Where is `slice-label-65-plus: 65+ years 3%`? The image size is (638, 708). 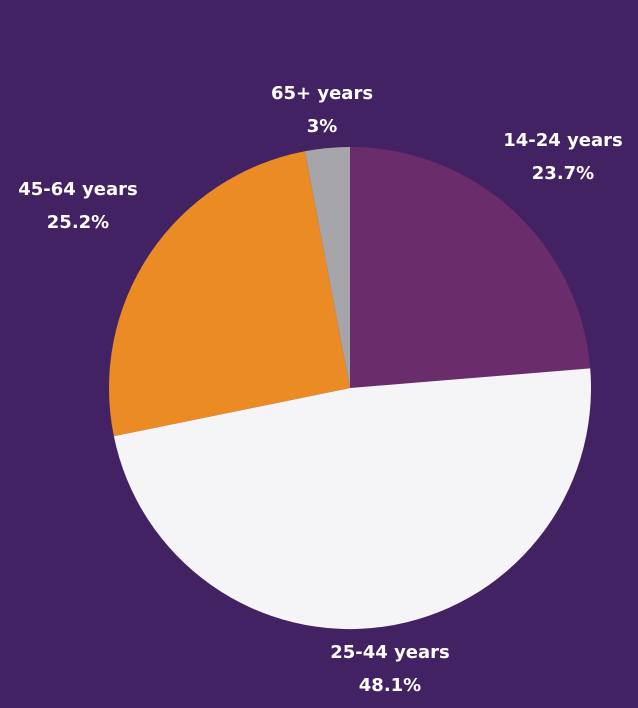
slice-label-65-plus: 65+ years 3% is located at coordinates (322, 110).